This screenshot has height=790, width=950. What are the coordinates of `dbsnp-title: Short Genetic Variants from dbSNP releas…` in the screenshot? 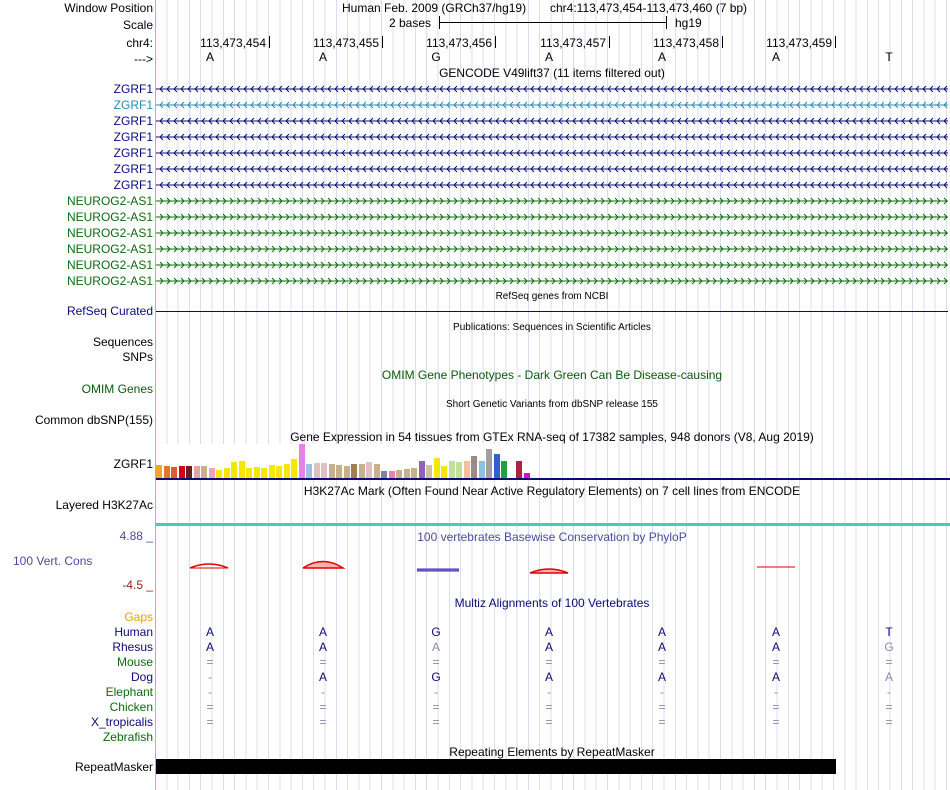 It's located at (552, 404).